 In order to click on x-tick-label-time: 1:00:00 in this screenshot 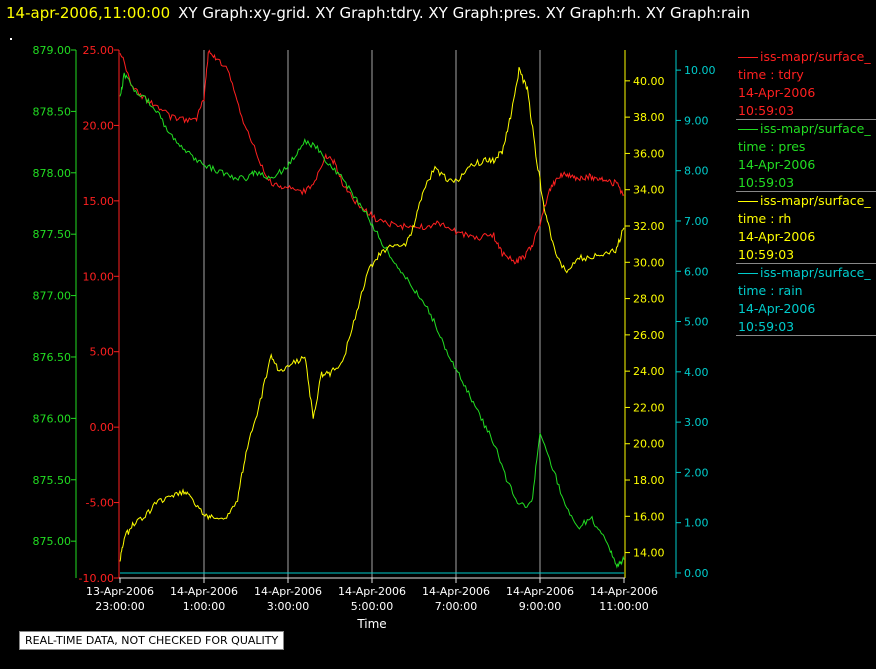, I will do `click(204, 606)`.